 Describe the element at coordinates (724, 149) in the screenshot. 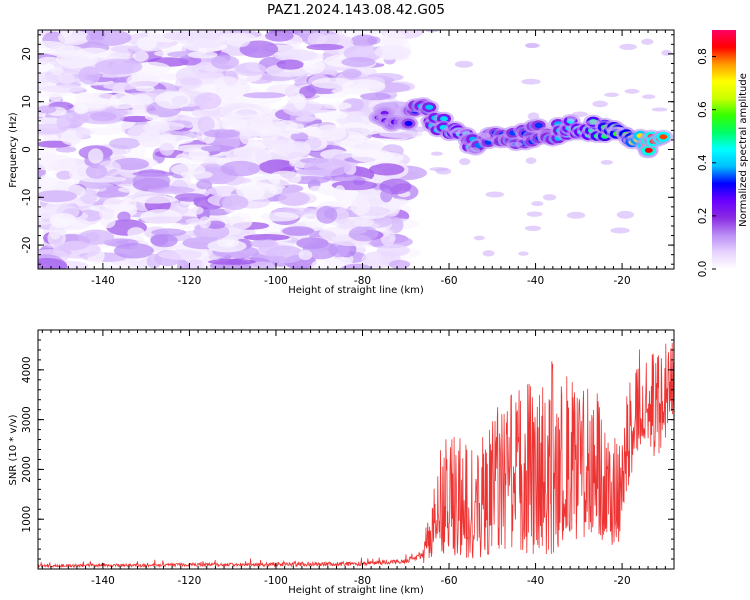

I see `colorbar-bar` at that location.